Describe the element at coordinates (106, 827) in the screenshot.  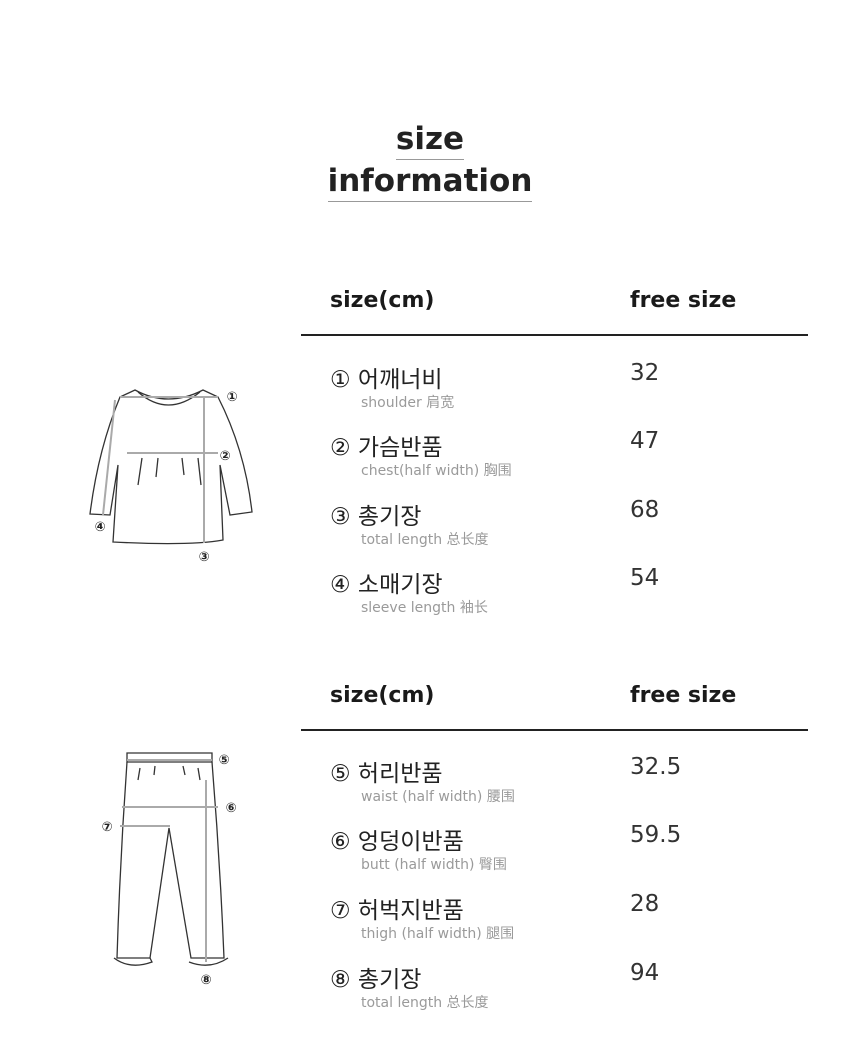
I see `marker-7: ⑦` at that location.